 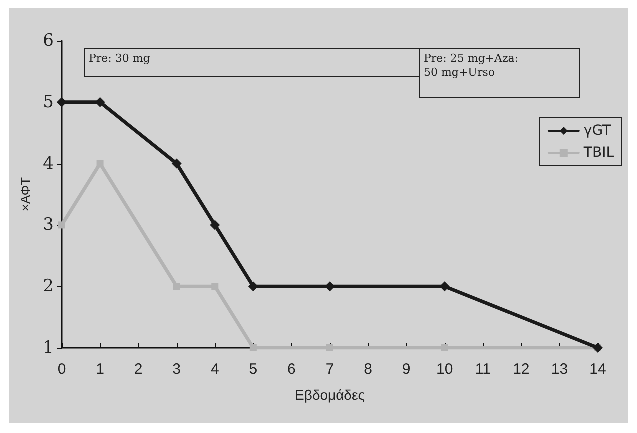 What do you see at coordinates (368, 369) in the screenshot?
I see `x-tick-label: 8` at bounding box center [368, 369].